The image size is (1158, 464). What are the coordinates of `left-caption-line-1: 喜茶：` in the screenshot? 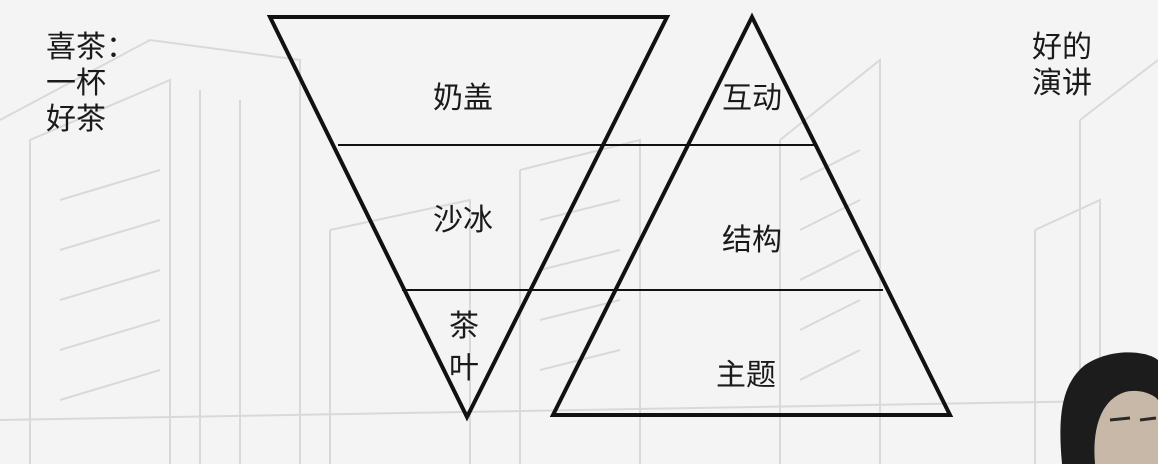 It's located at (91, 47).